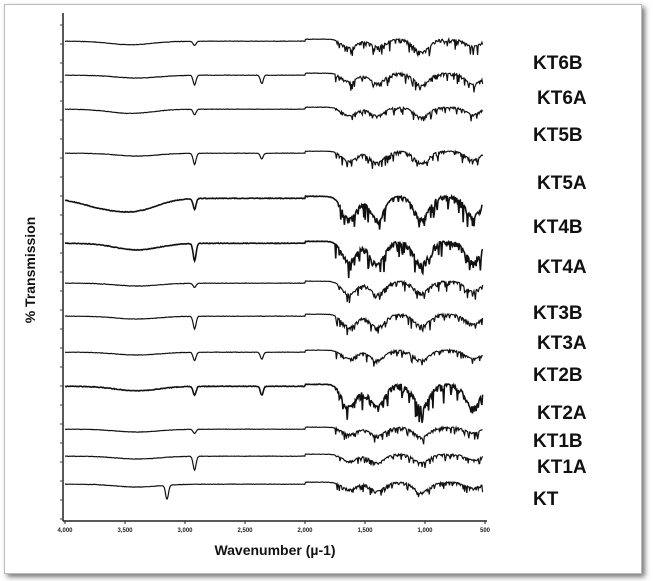 The image size is (653, 581). What do you see at coordinates (485, 531) in the screenshot?
I see `x-tick-label: 500` at bounding box center [485, 531].